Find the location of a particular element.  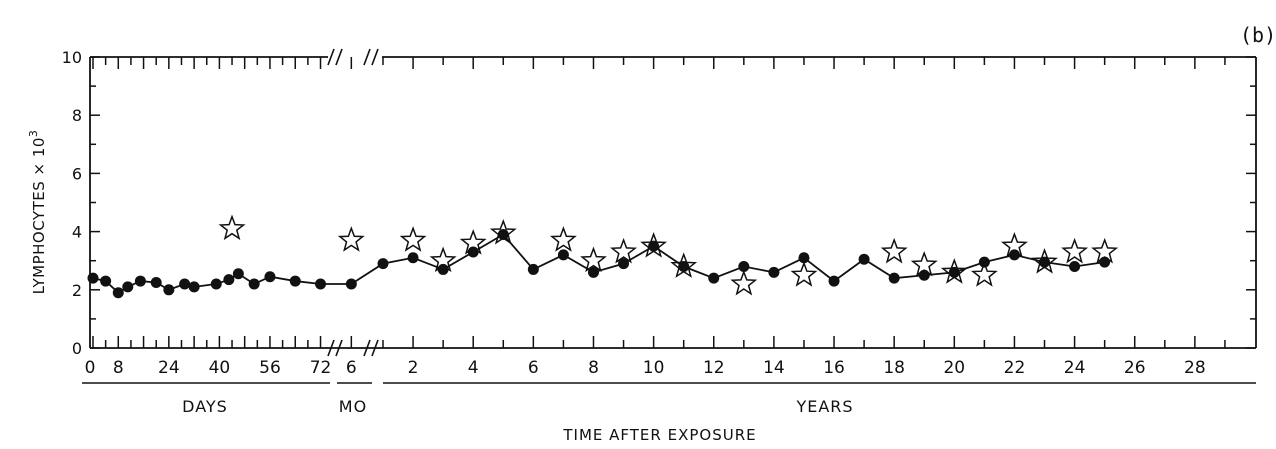

y-tick-label: 4 is located at coordinates (77, 232).